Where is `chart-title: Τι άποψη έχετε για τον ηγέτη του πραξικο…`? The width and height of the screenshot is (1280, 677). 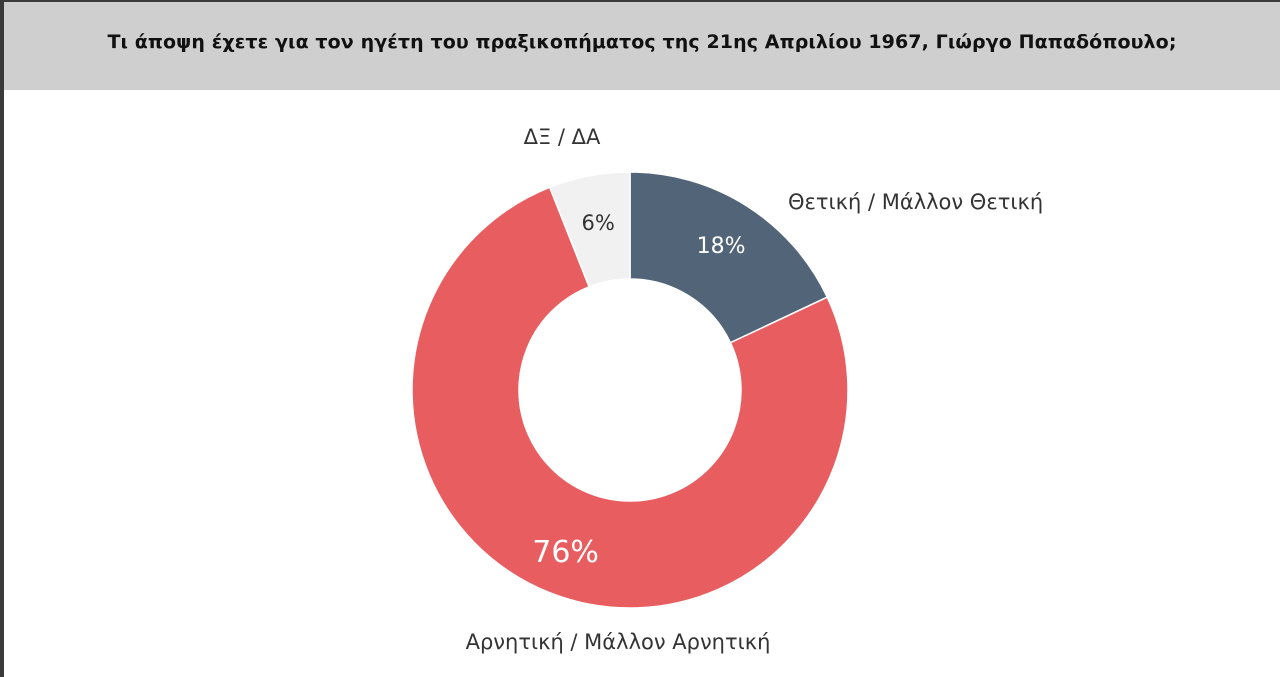
chart-title: Τι άποψη έχετε για τον ηγέτη του πραξικο… is located at coordinates (642, 42).